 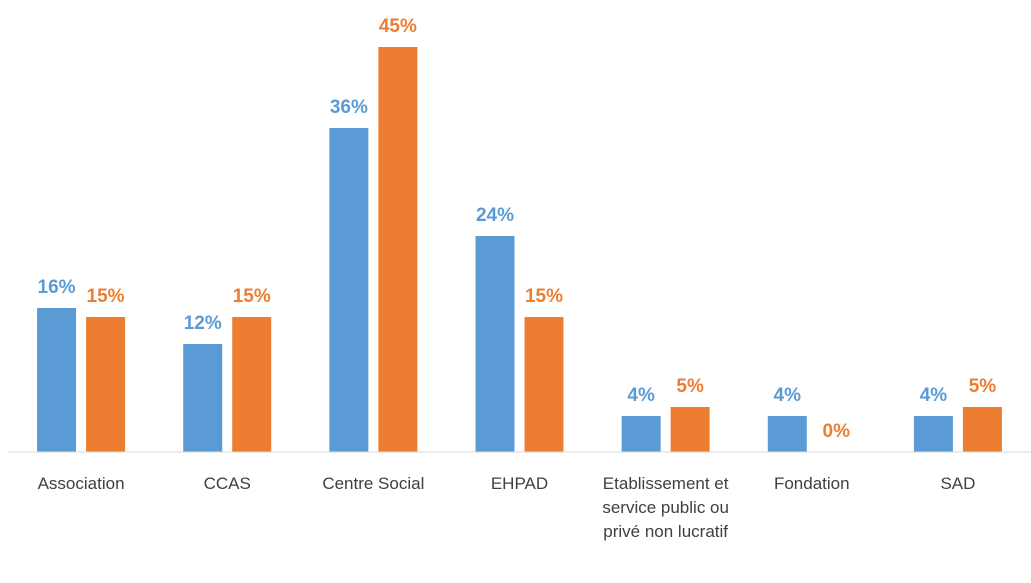 What do you see at coordinates (811, 483) in the screenshot?
I see `x-tick-label: Fondation` at bounding box center [811, 483].